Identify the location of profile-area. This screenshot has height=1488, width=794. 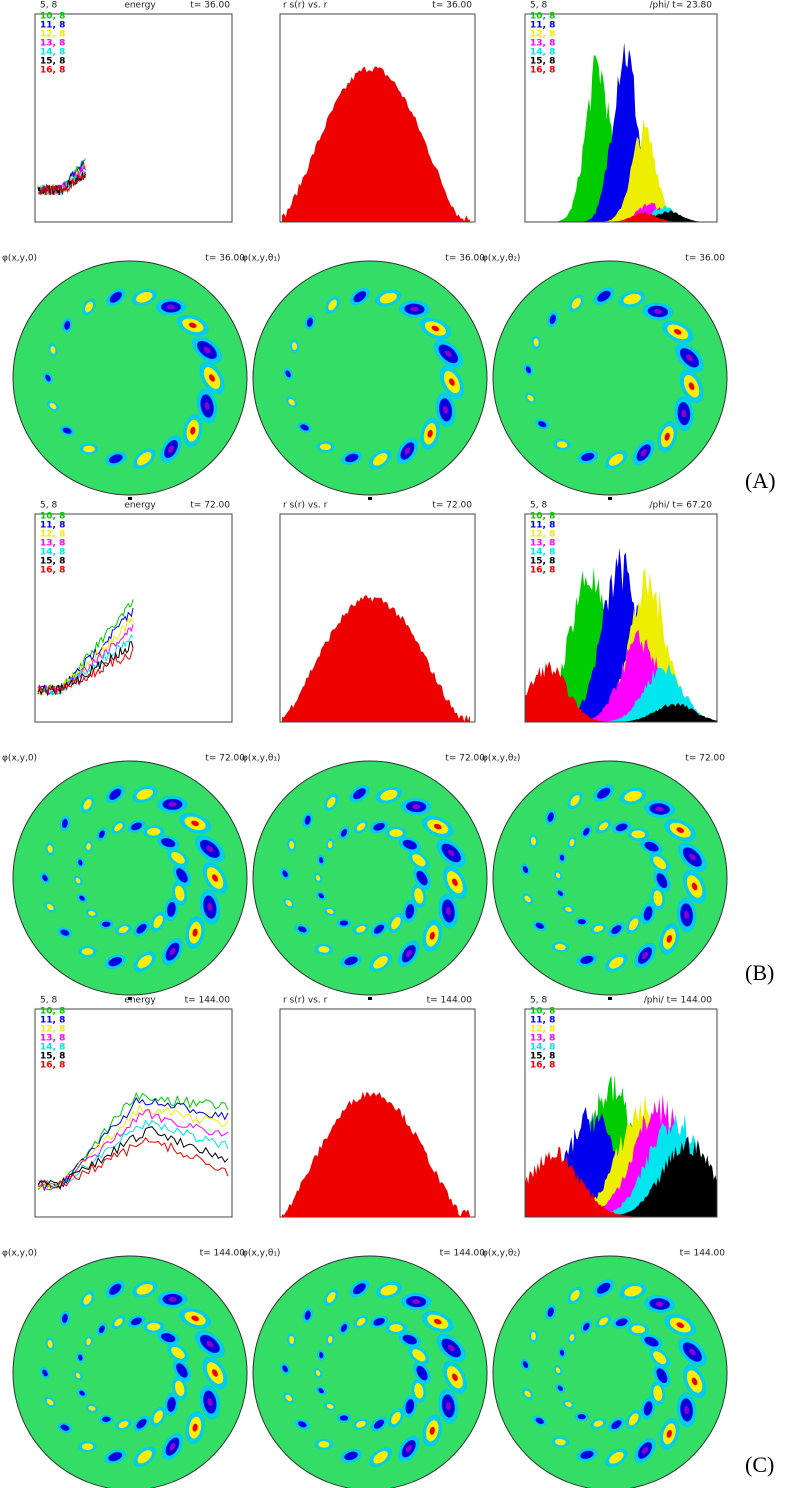
(376, 658).